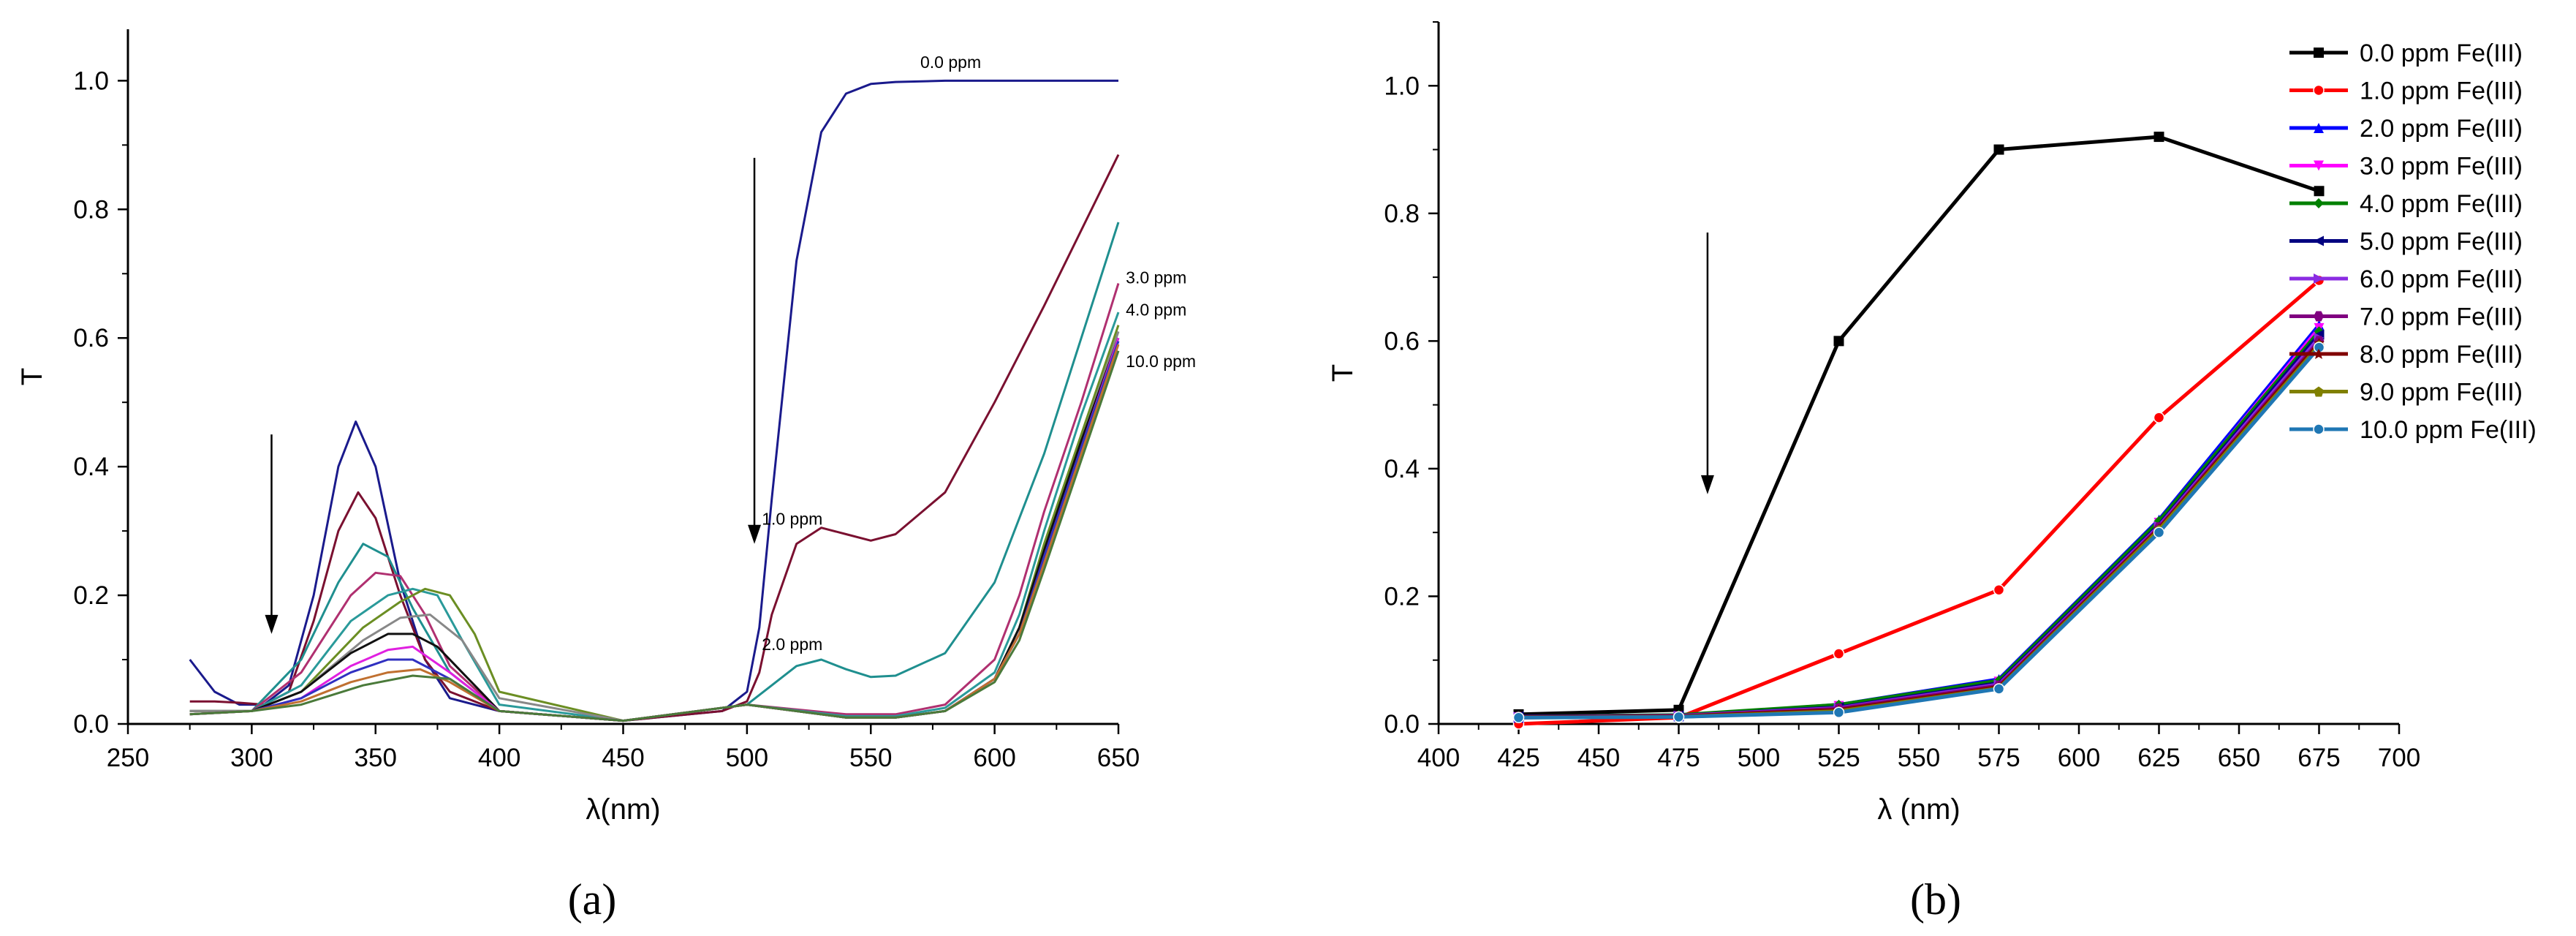 This screenshot has width=2576, height=936. I want to click on series-line-3-0-ppm, so click(1919, 523).